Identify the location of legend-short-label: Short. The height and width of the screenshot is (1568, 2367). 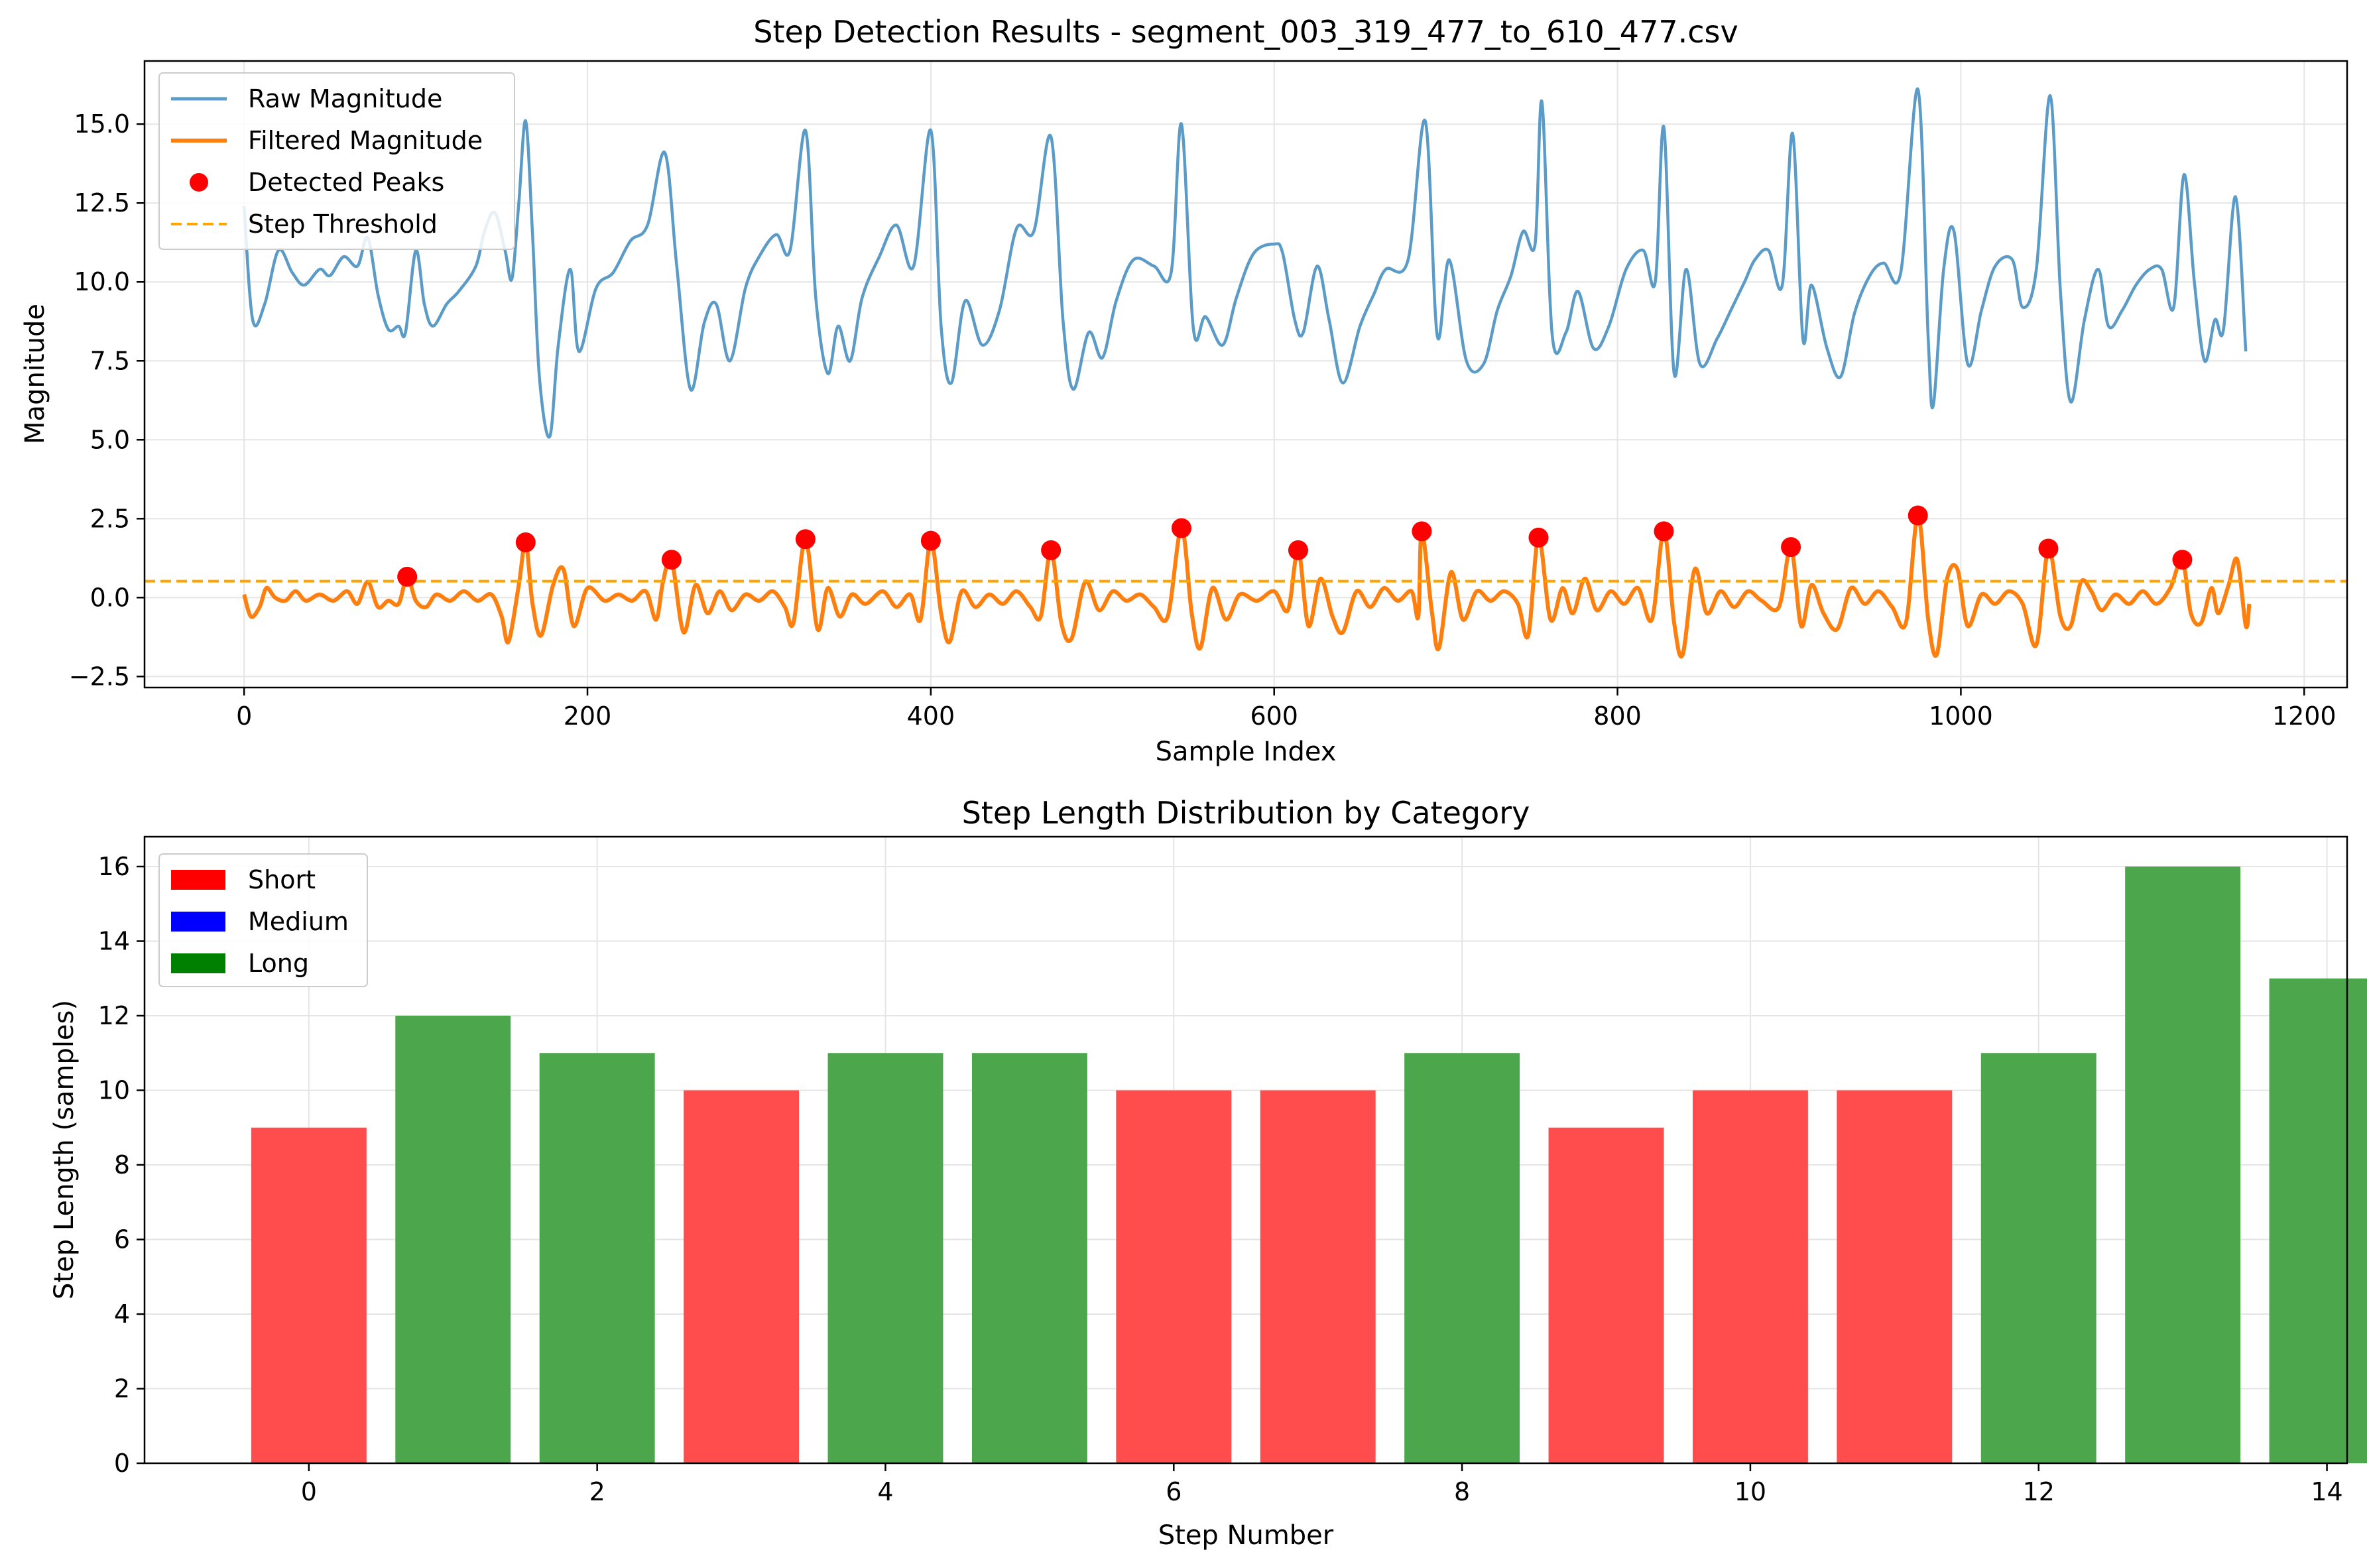
(282, 879).